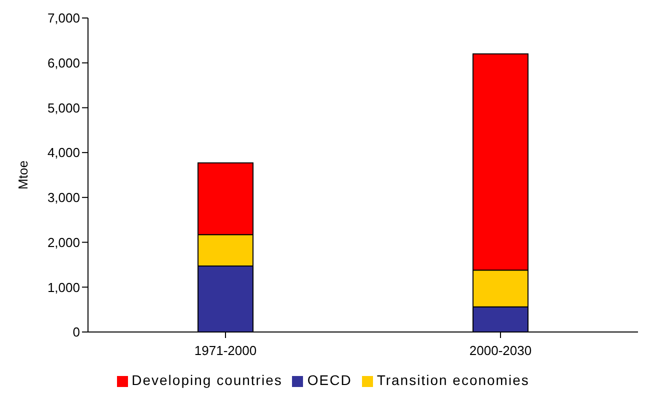 This screenshot has width=647, height=401. What do you see at coordinates (63, 152) in the screenshot?
I see `y-tick-label: 4,000` at bounding box center [63, 152].